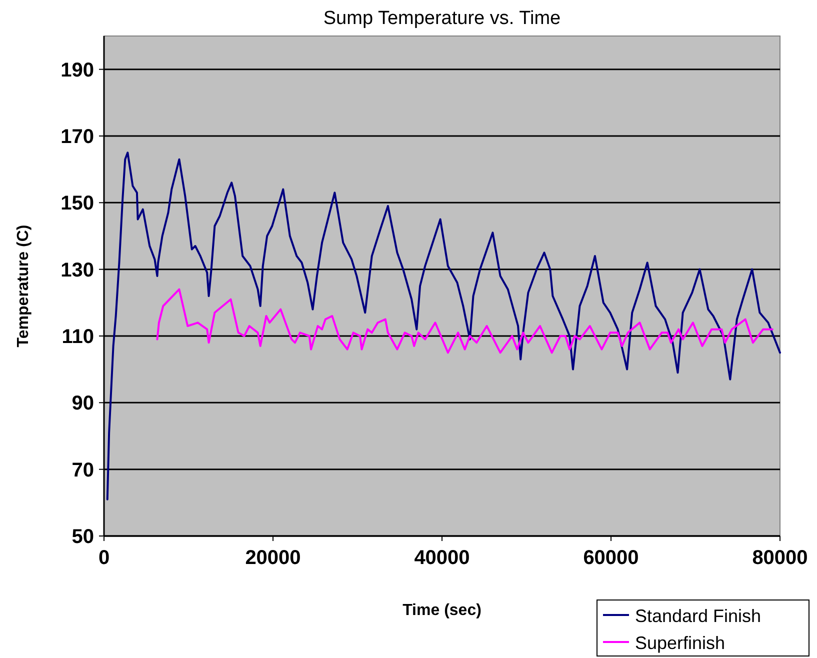 The height and width of the screenshot is (658, 817). I want to click on legend-label: Superfinish, so click(680, 643).